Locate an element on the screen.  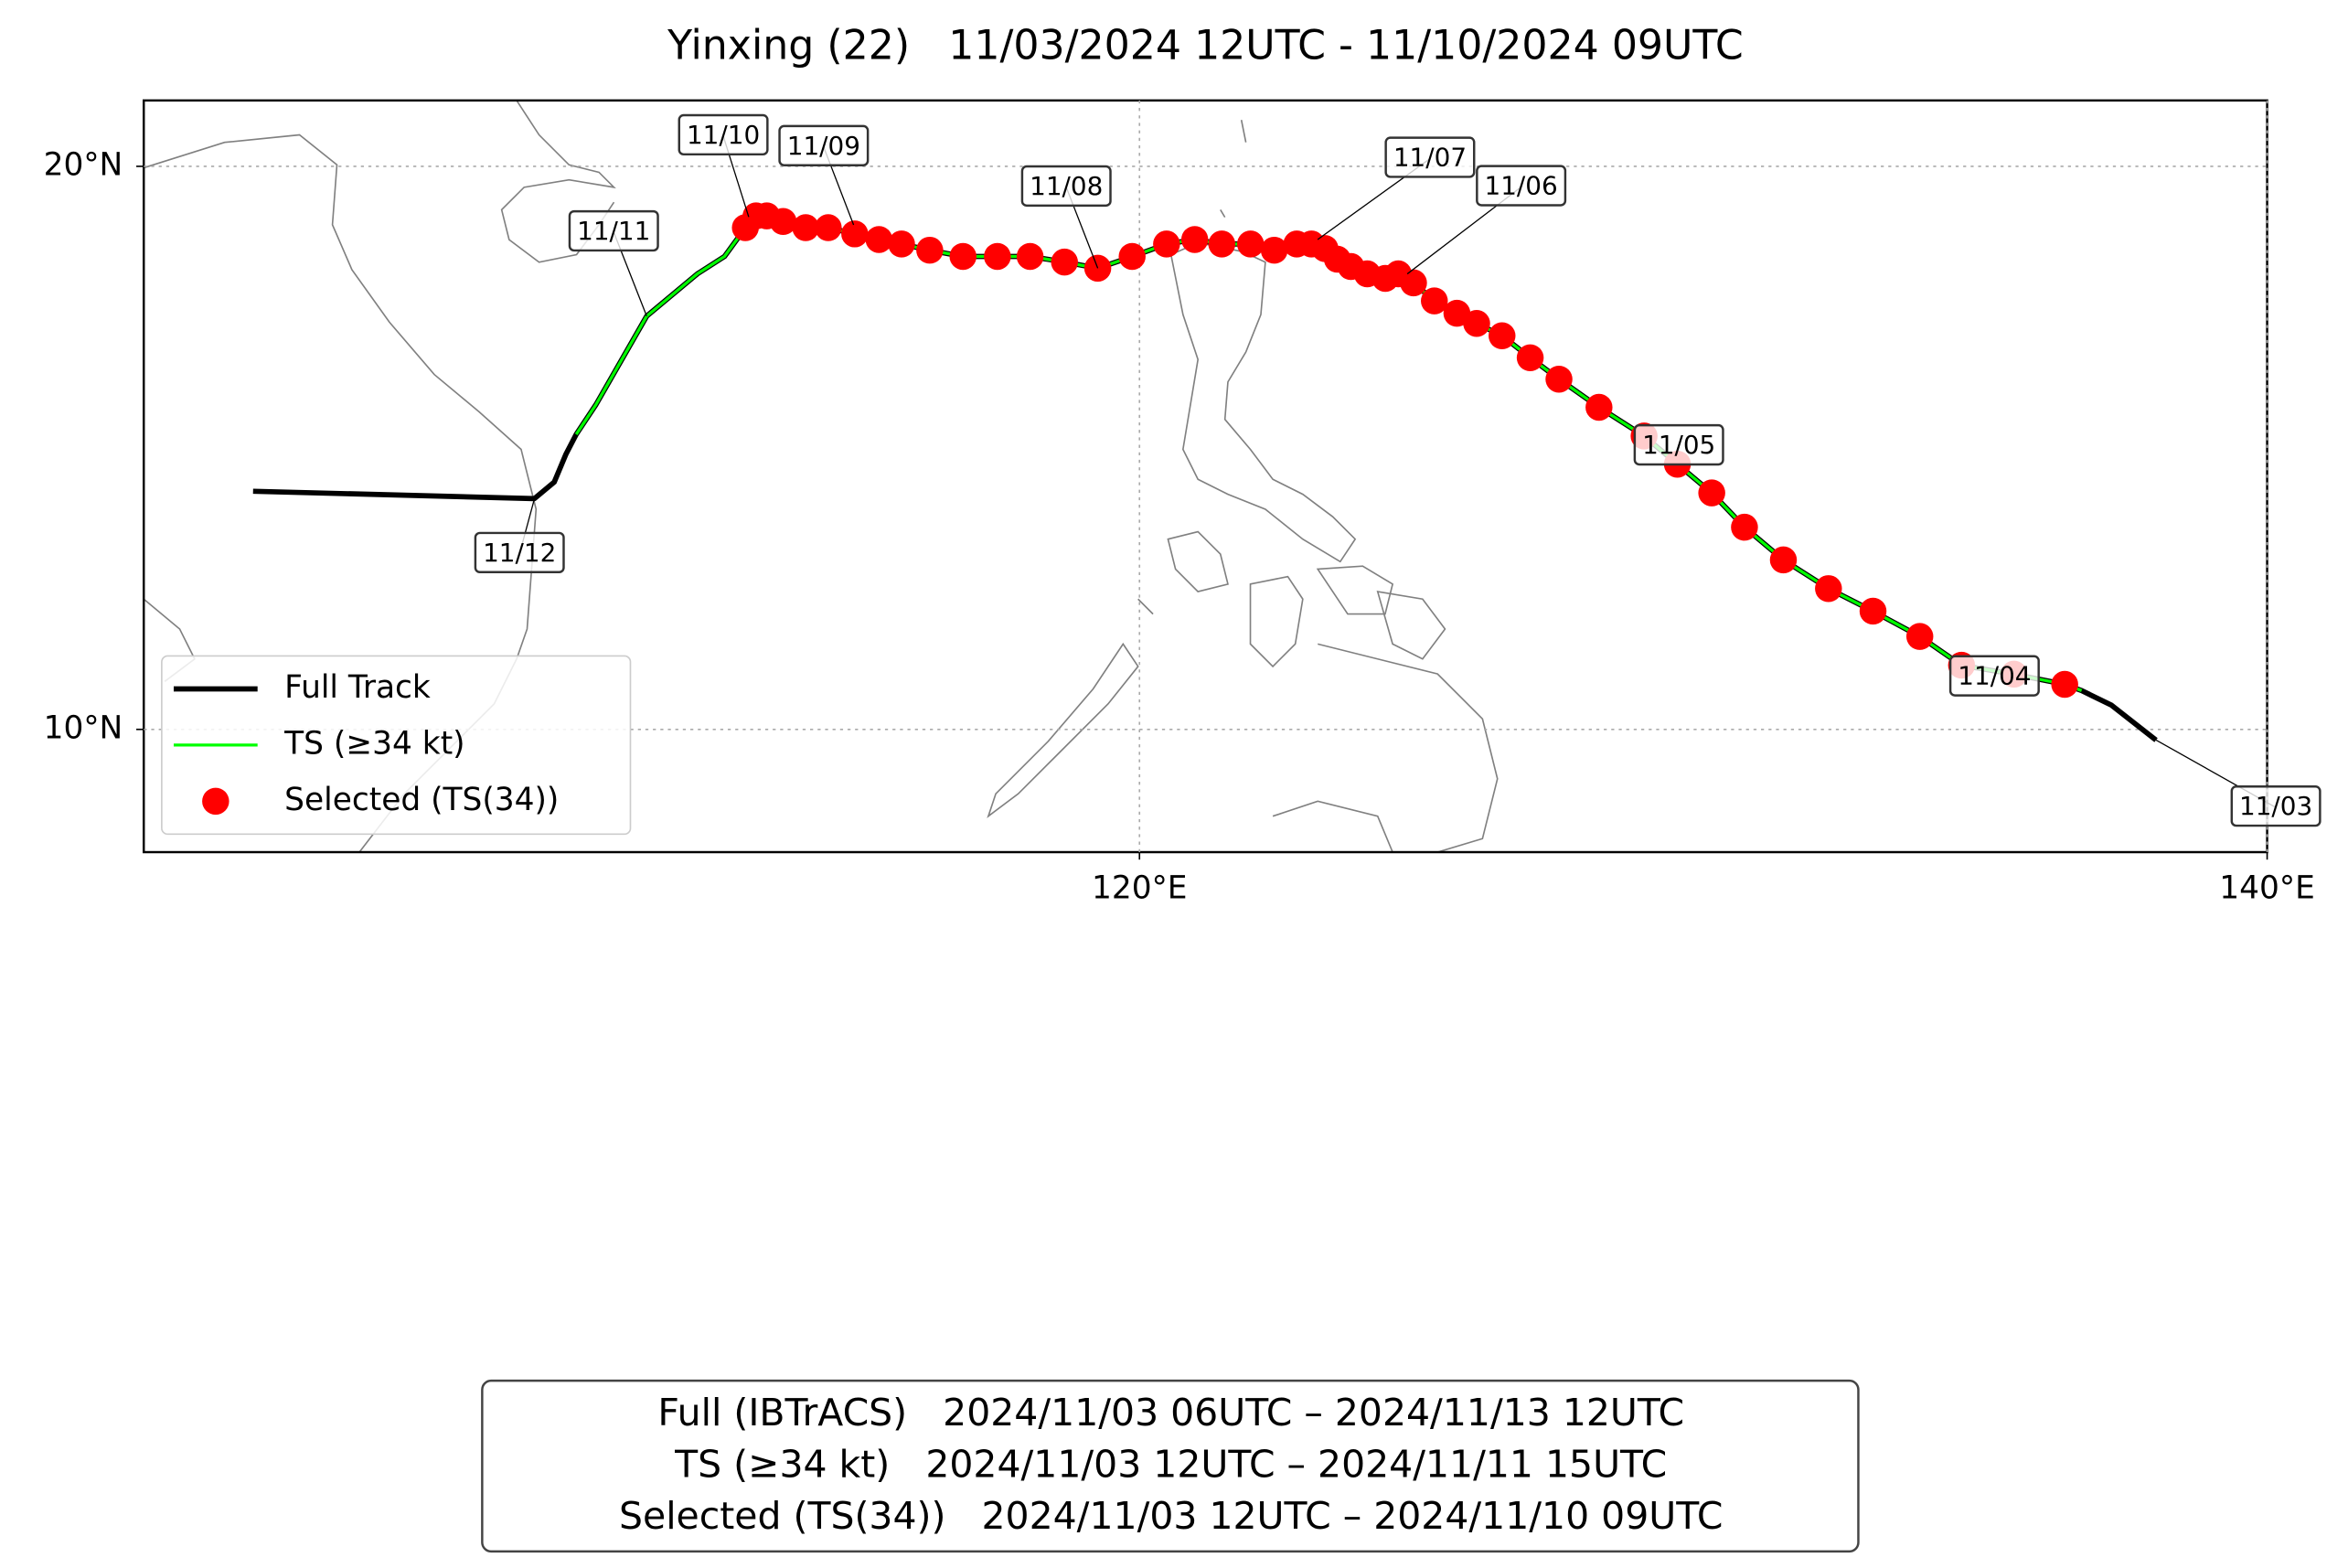
annotation-label: 11/11 is located at coordinates (614, 231).